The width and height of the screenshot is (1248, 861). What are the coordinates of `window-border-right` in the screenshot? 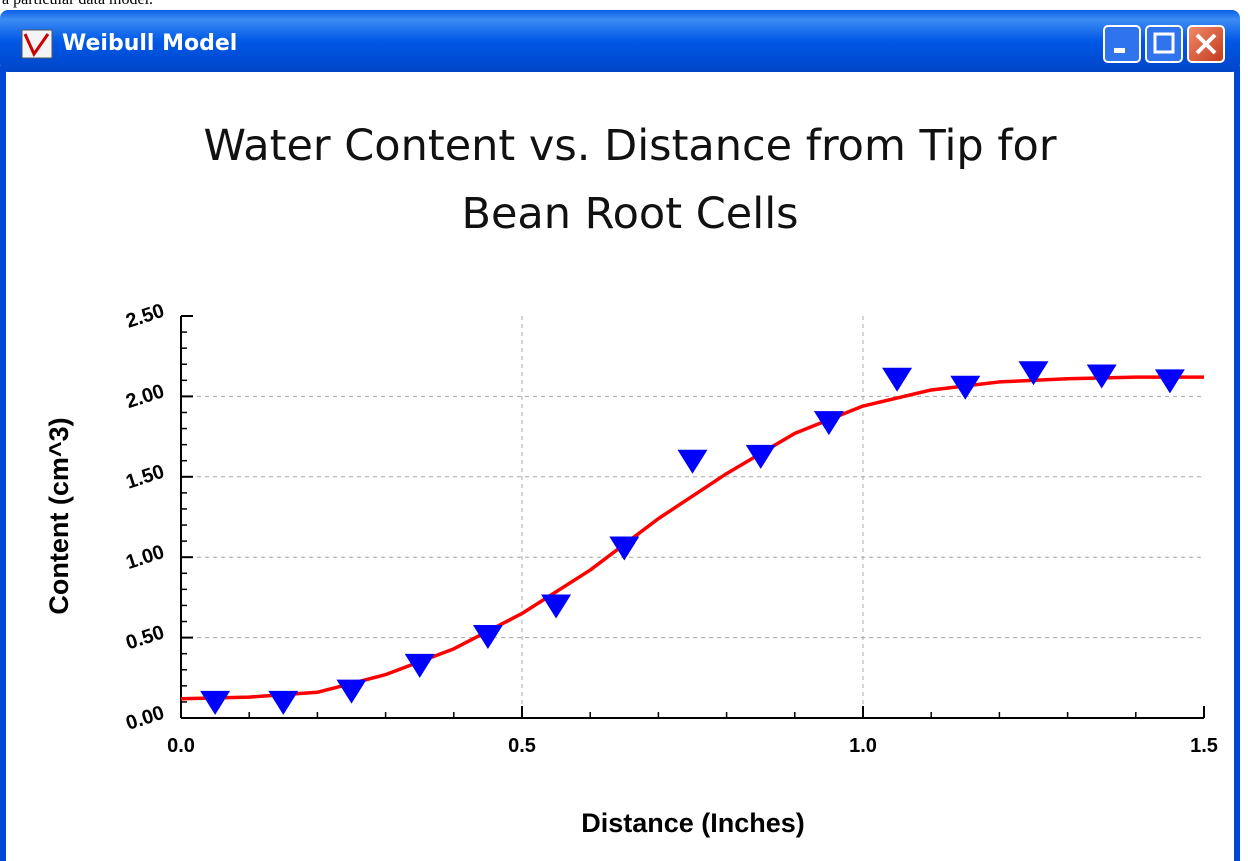 It's located at (1237, 463).